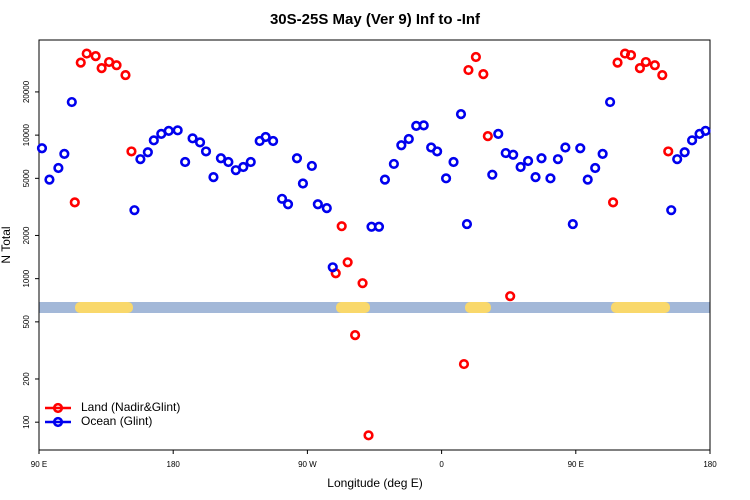 This screenshot has width=750, height=500. What do you see at coordinates (26, 134) in the screenshot?
I see `y-tick-label: 10000` at bounding box center [26, 134].